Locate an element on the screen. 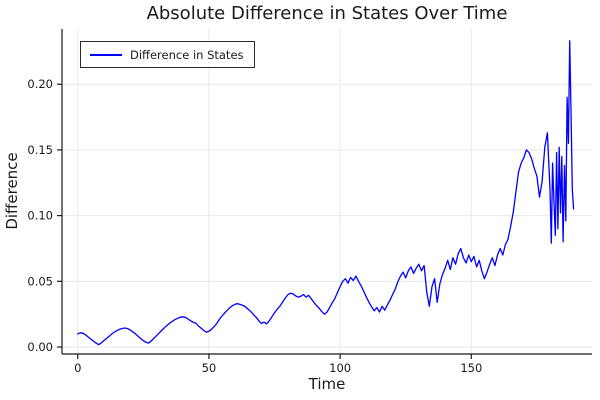 The height and width of the screenshot is (400, 600). x-axis-label: Time is located at coordinates (327, 384).